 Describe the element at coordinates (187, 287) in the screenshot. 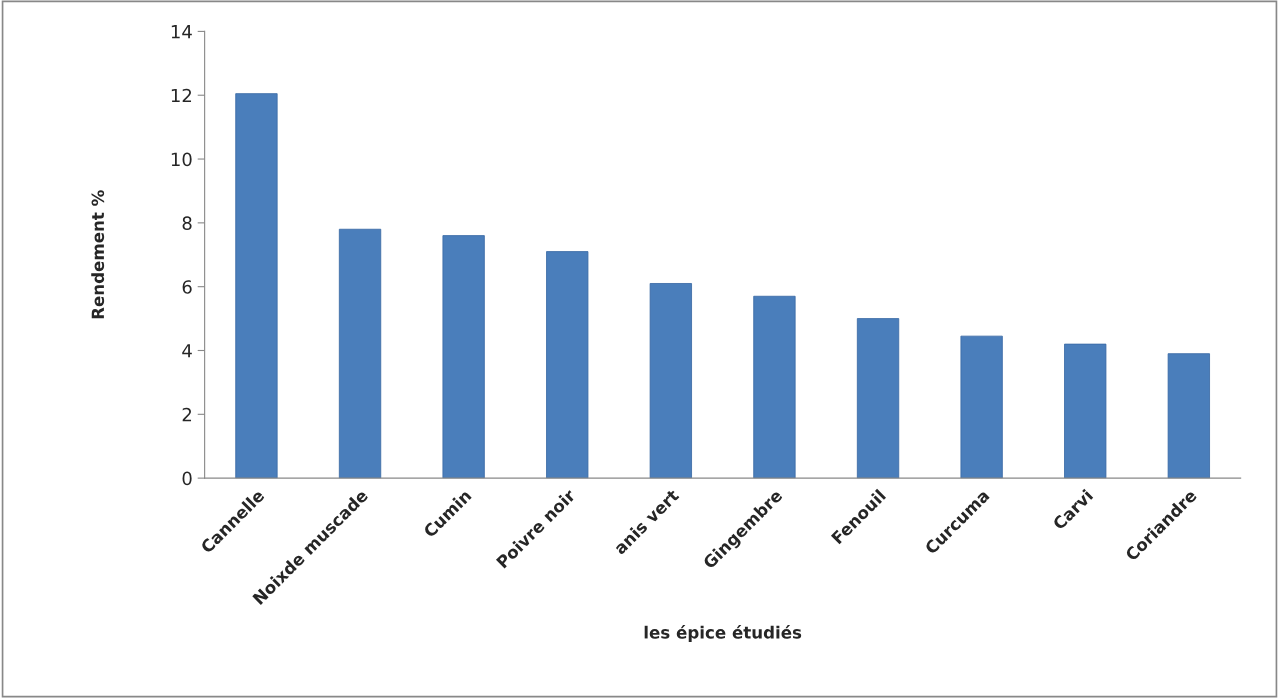

I see `y-tick-label: 6` at that location.